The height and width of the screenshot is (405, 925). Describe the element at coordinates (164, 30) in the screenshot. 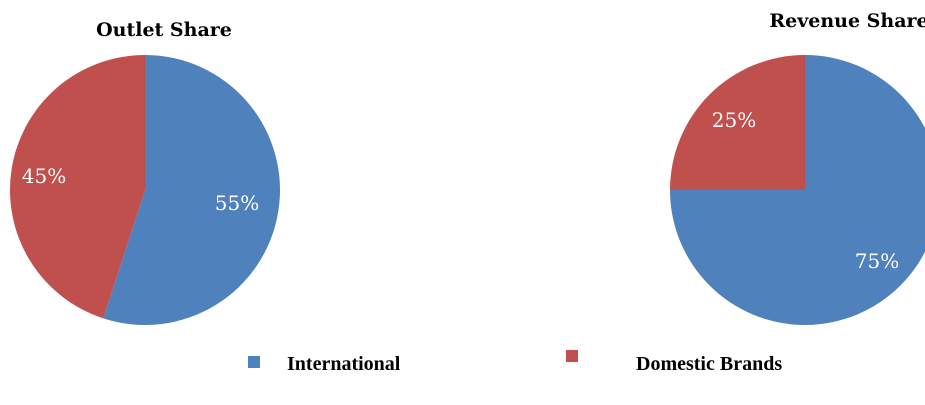

I see `outlet-share-title: Outlet Share` at that location.